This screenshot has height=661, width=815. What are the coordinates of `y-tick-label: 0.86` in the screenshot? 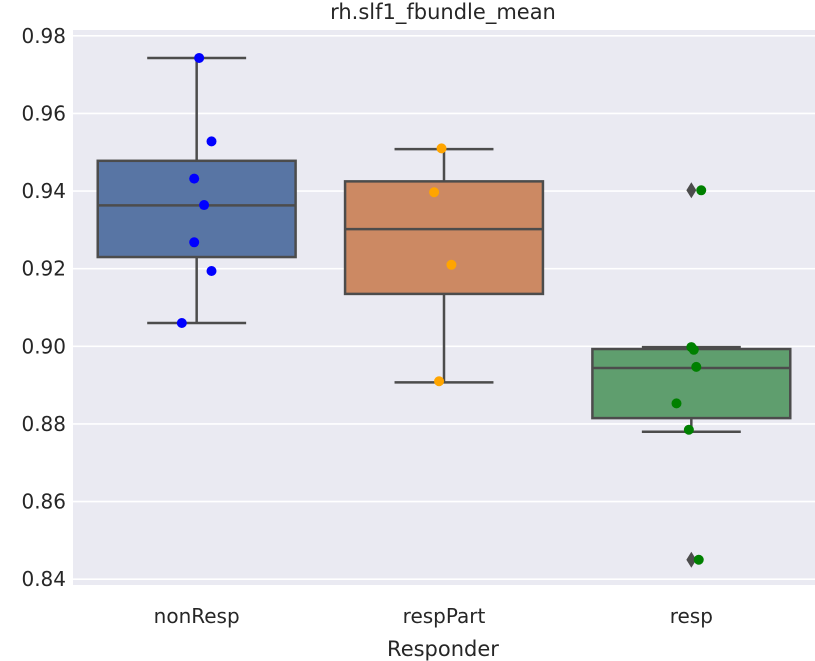 It's located at (43, 502).